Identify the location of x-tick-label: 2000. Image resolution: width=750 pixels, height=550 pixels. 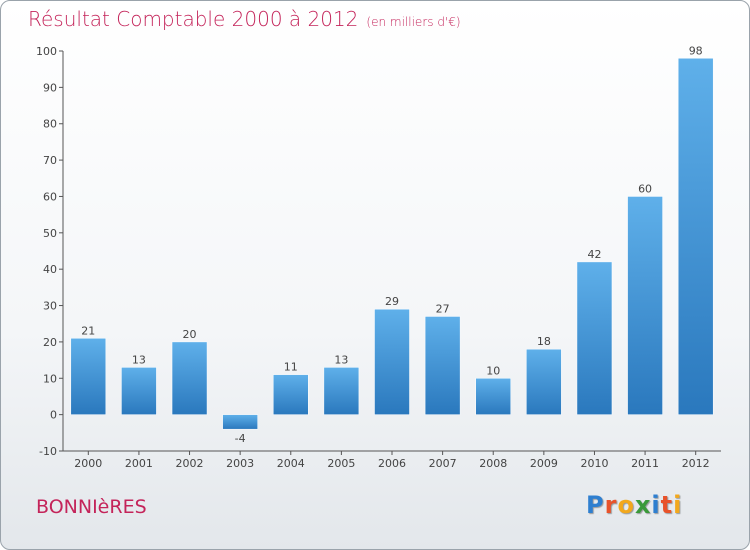
(88, 463).